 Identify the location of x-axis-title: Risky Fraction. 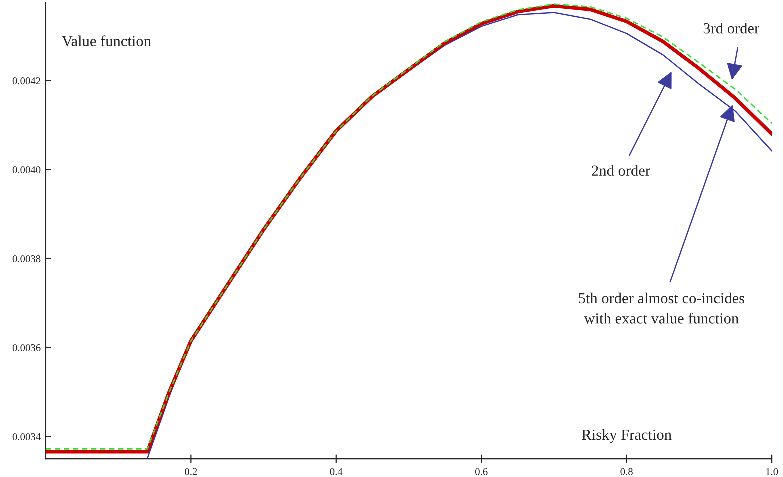
(627, 436).